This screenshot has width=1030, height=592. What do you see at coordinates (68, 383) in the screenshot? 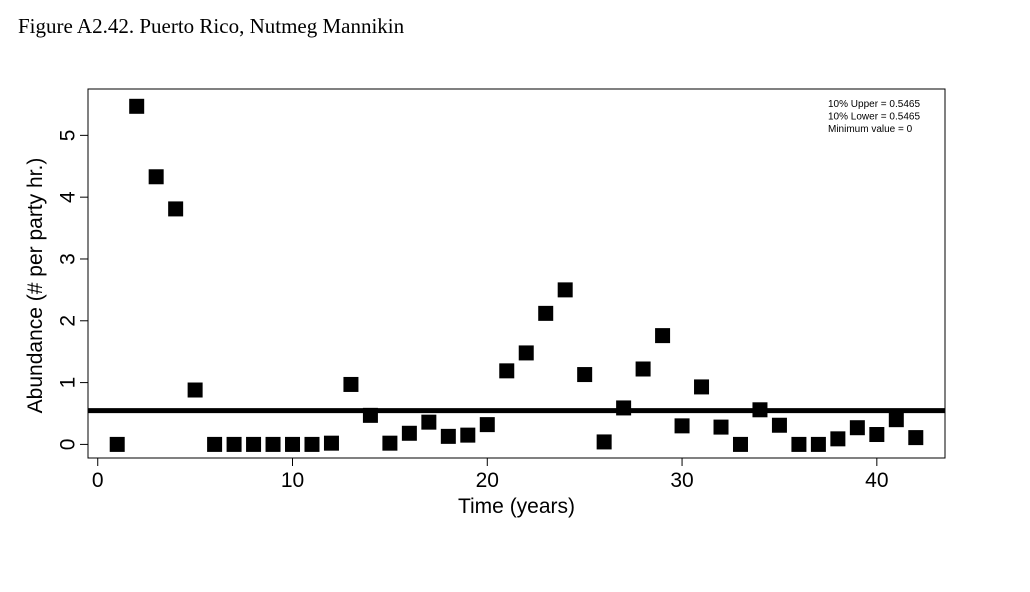
I see `y-tick-label: 1` at bounding box center [68, 383].